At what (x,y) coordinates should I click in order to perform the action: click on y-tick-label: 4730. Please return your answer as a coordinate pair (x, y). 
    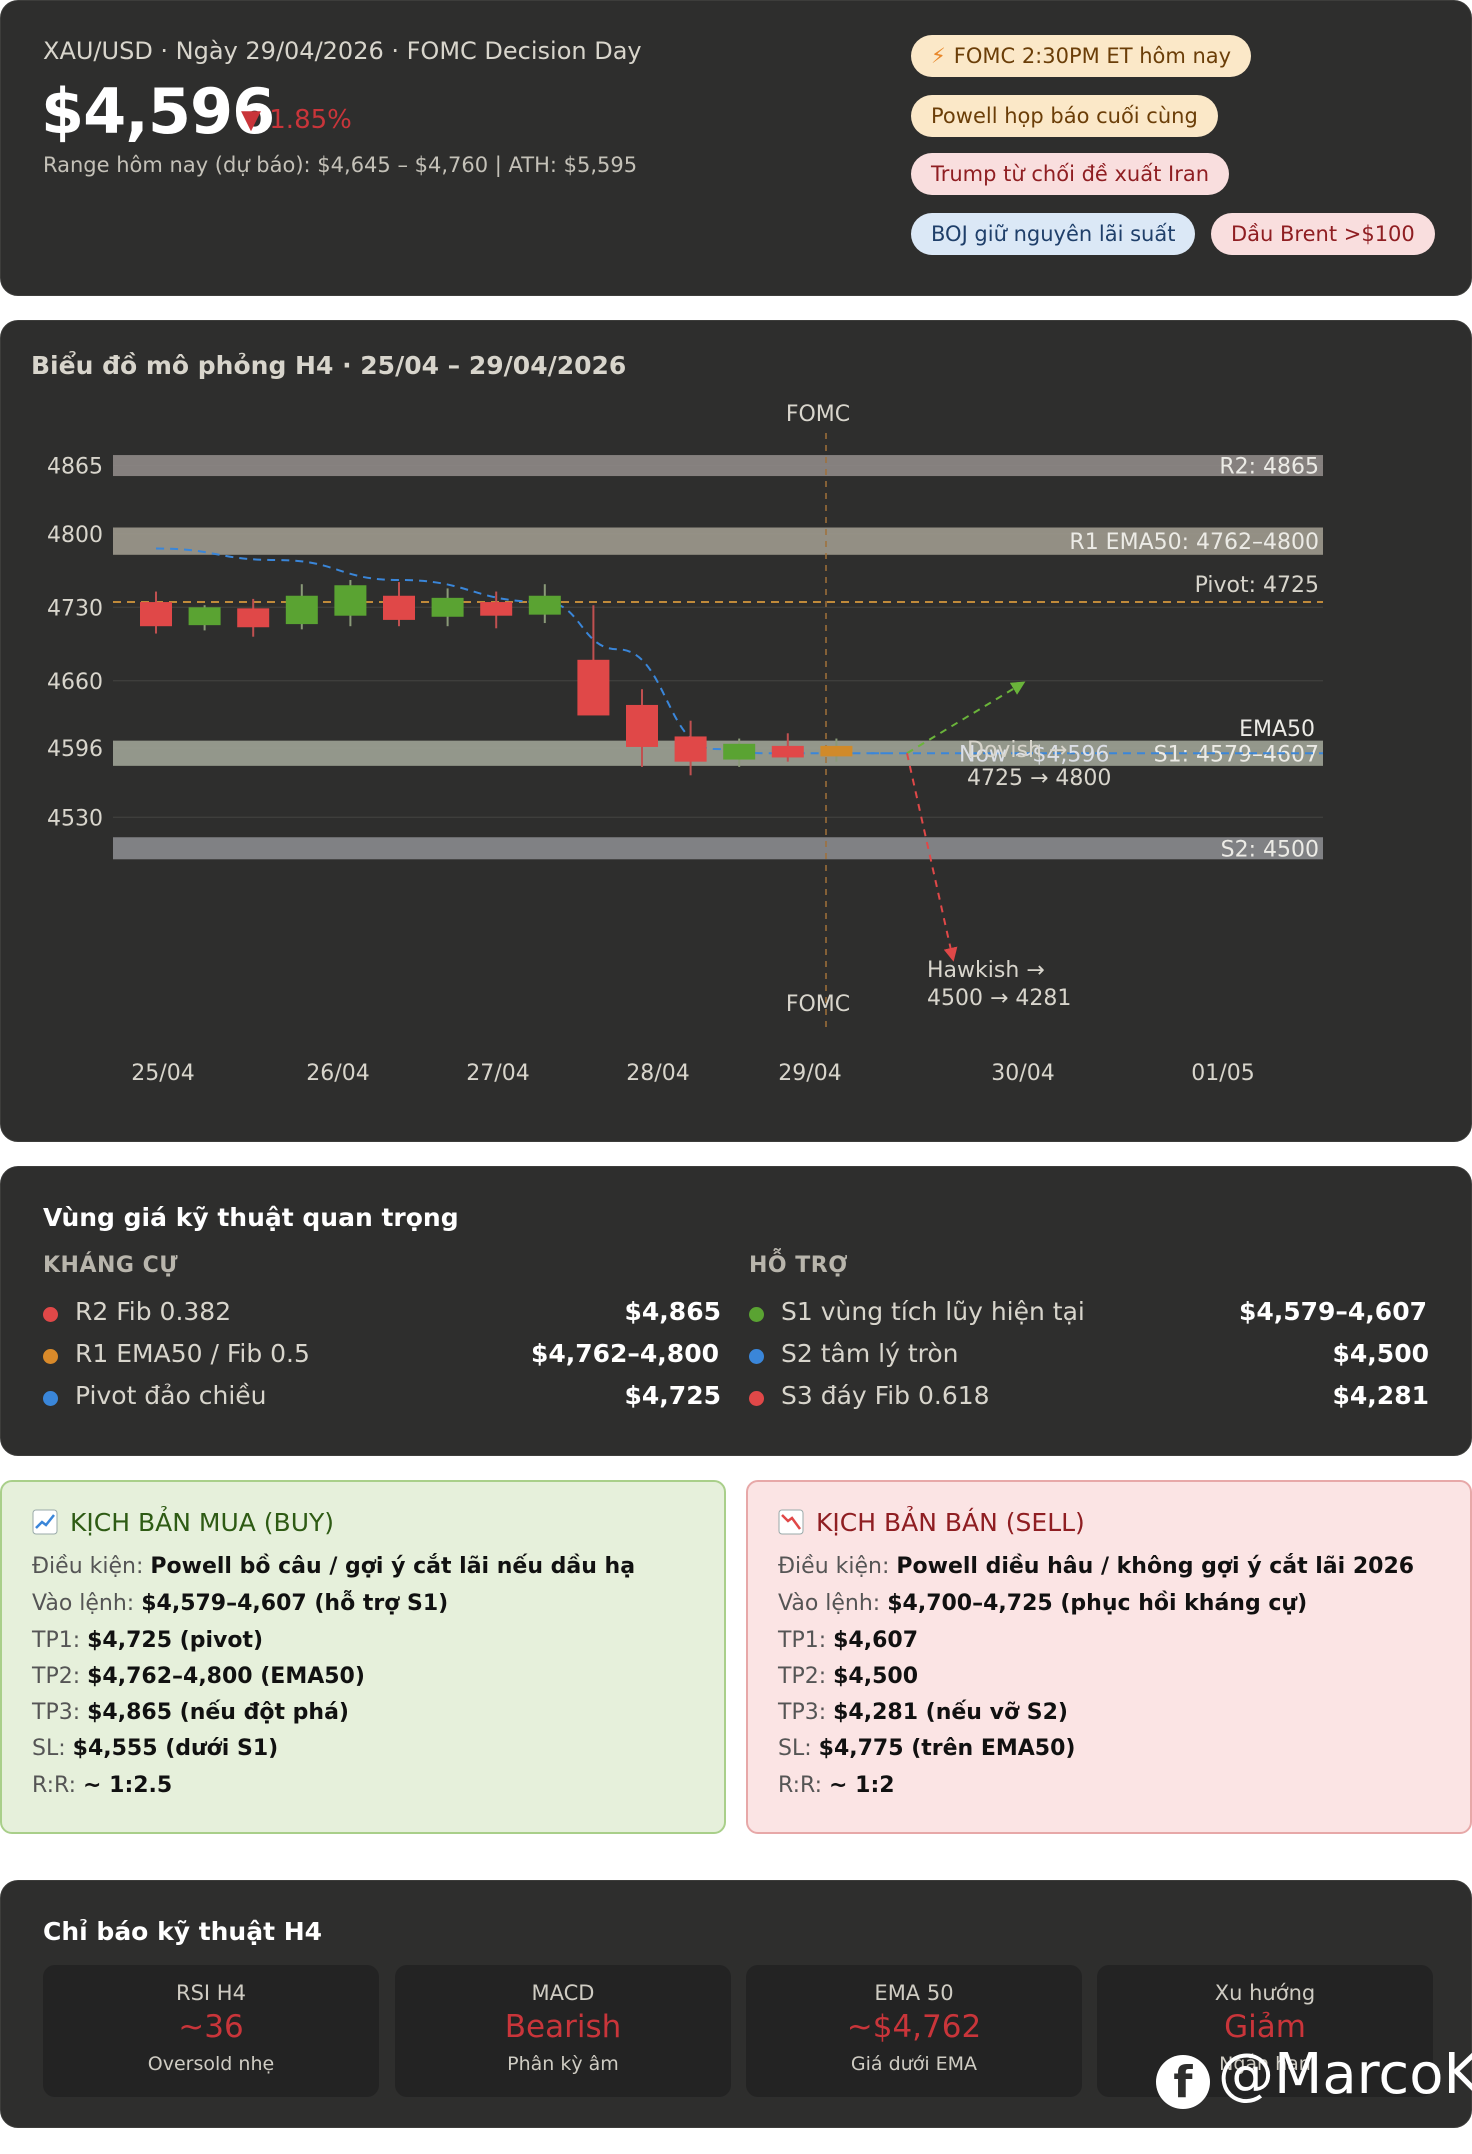
    Looking at the image, I should click on (75, 608).